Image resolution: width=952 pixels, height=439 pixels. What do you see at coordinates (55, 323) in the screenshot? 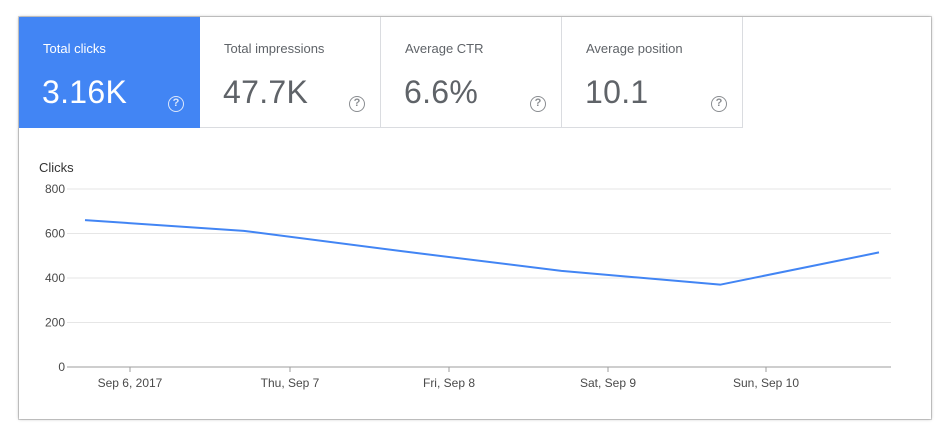
I see `y-tick-label: 200` at bounding box center [55, 323].